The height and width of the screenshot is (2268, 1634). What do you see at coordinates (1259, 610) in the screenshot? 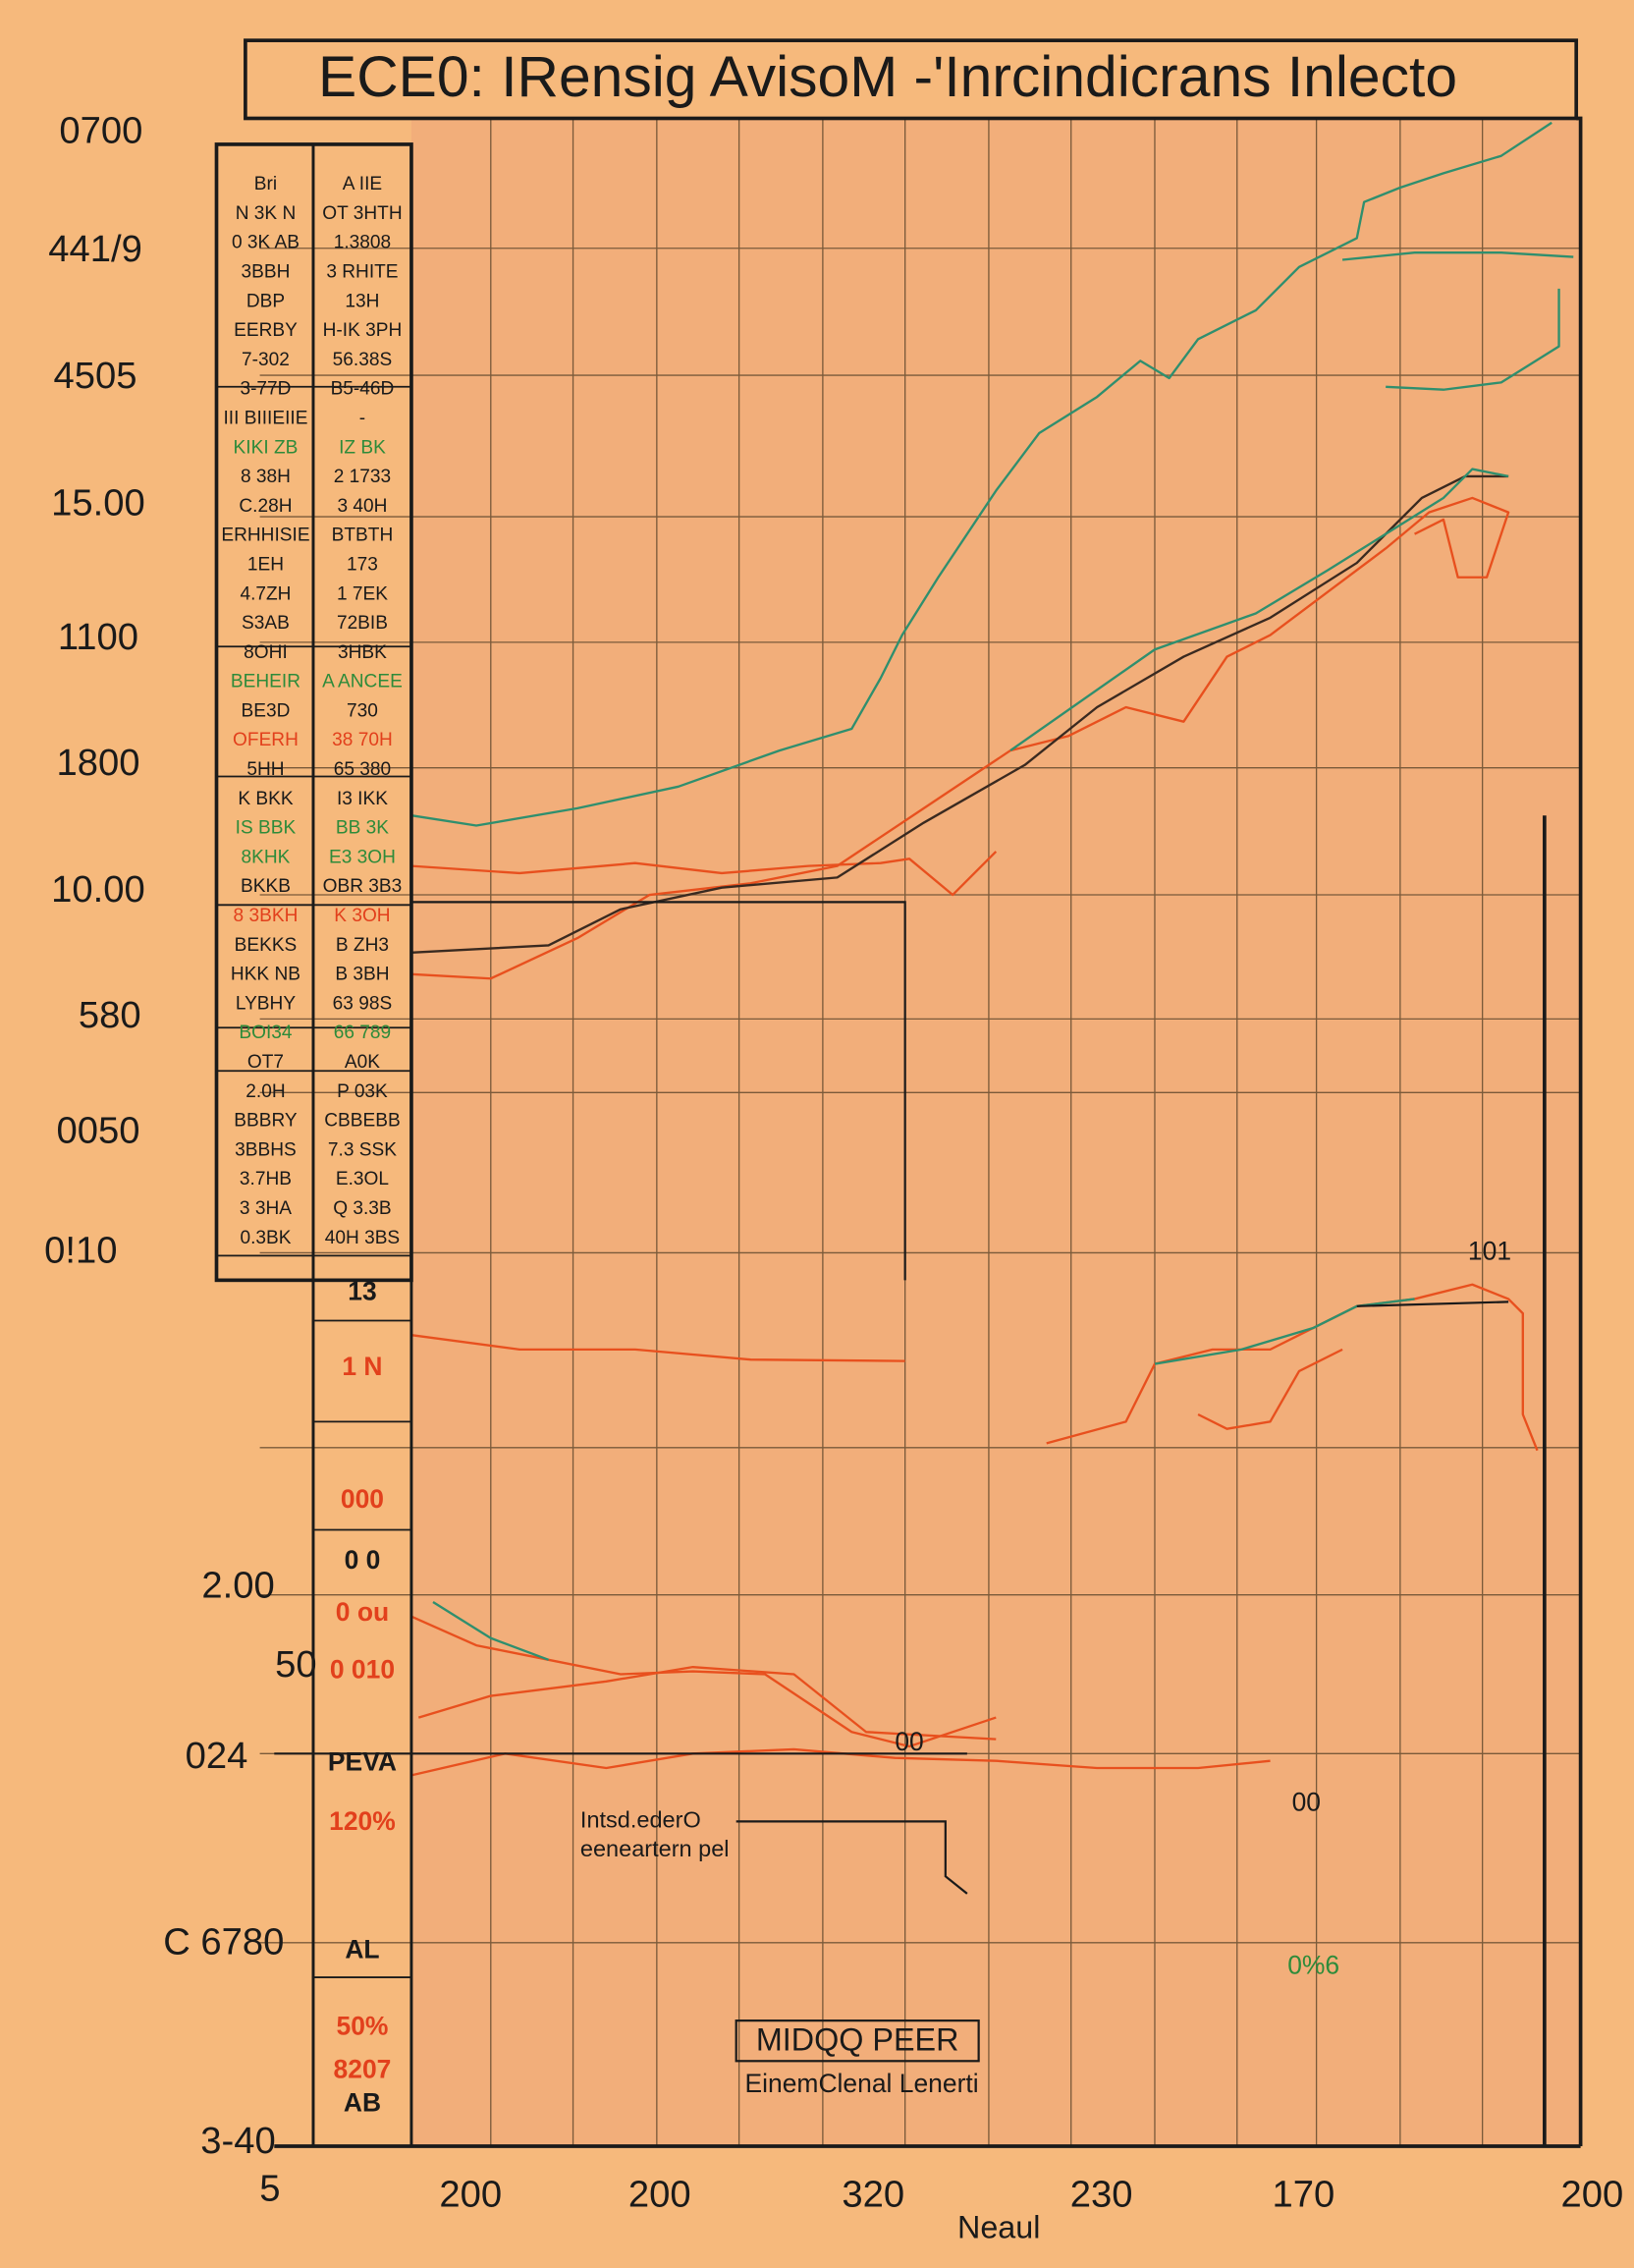
I see `line-teal` at bounding box center [1259, 610].